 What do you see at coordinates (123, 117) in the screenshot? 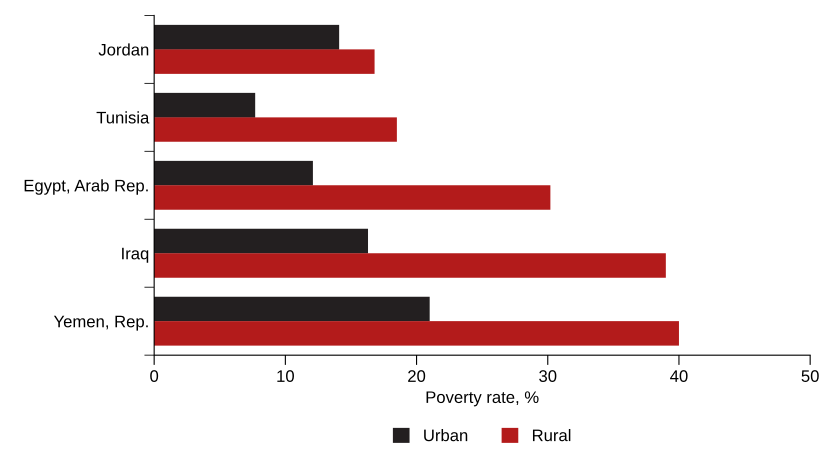
I see `y-tick-label: Tunisia` at bounding box center [123, 117].